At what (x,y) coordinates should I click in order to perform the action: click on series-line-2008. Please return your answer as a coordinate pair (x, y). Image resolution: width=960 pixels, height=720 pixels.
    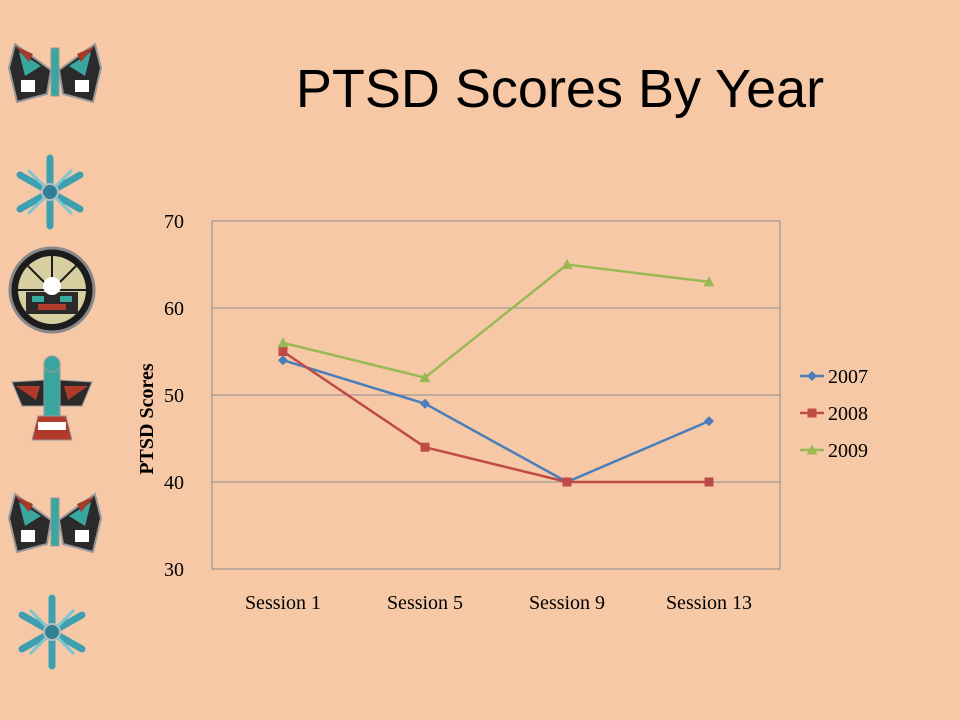
    Looking at the image, I should click on (495, 417).